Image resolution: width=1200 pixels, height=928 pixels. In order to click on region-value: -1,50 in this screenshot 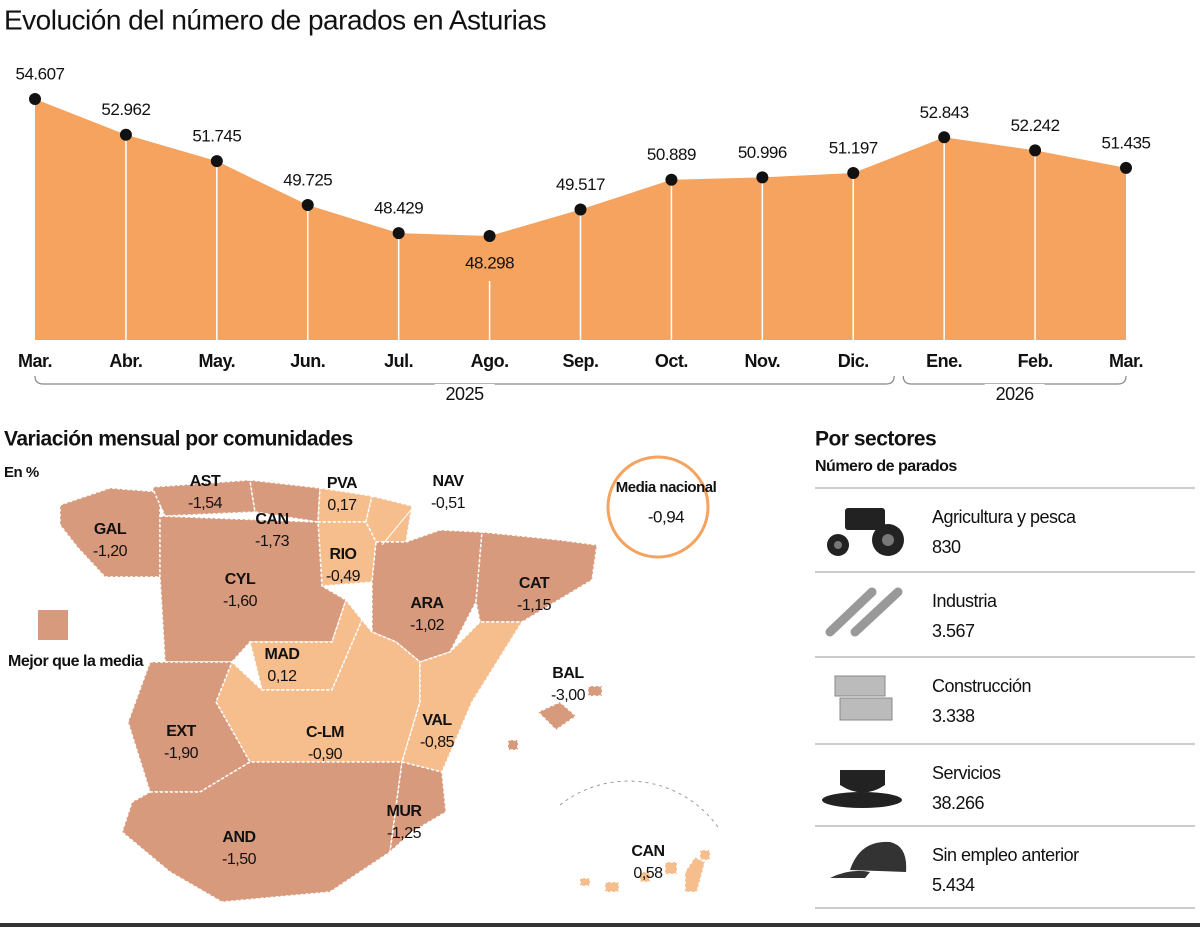, I will do `click(239, 859)`.